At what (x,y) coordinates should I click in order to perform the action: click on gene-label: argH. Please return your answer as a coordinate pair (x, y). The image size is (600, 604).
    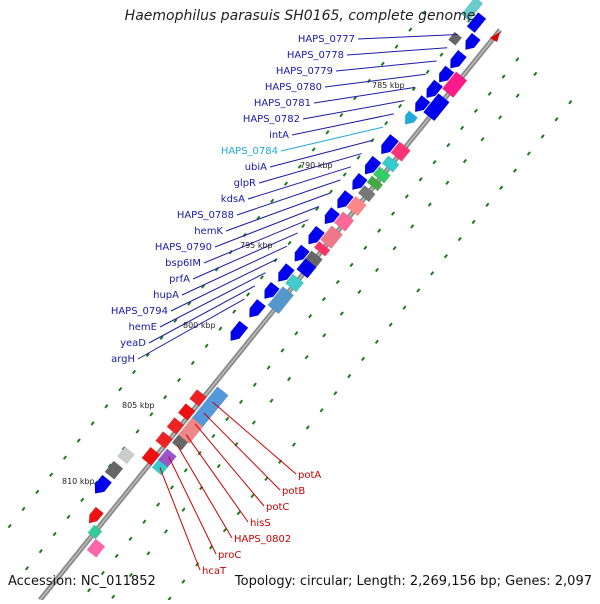
    Looking at the image, I should click on (123, 359).